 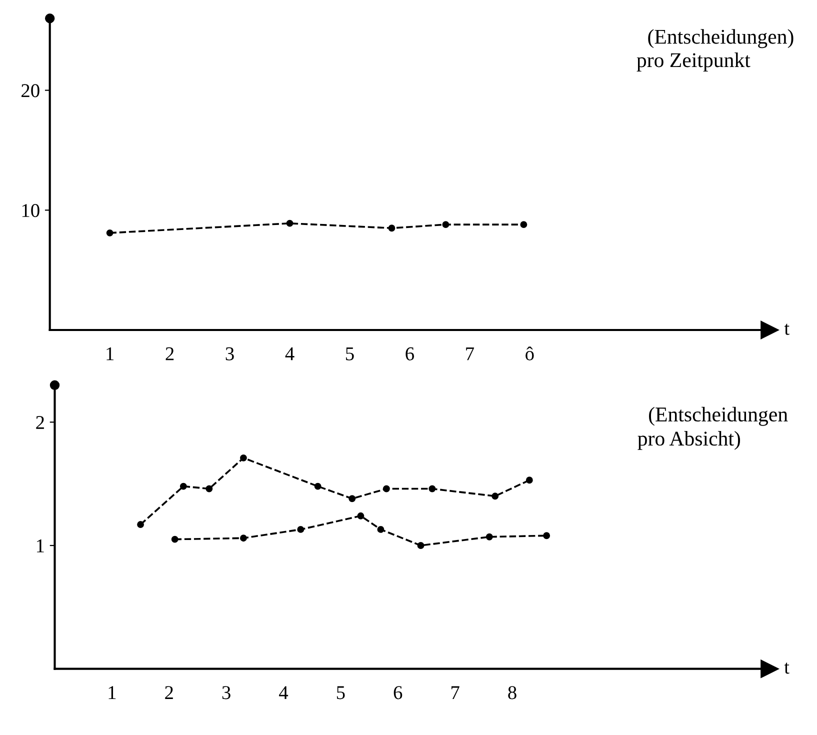 I want to click on annotation: (Entscheidungen), so click(x=721, y=38).